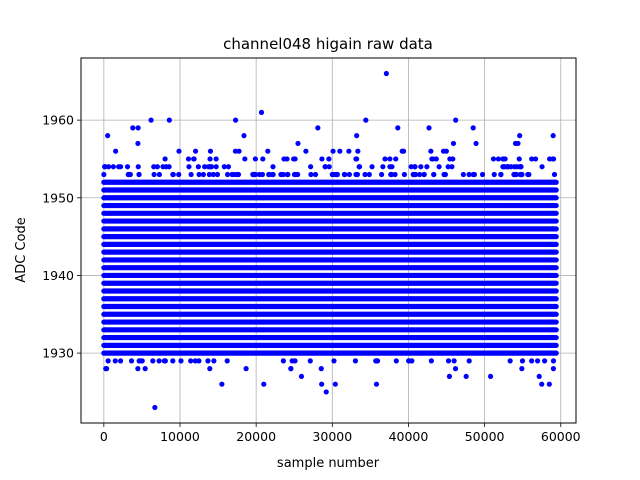  Describe the element at coordinates (104, 436) in the screenshot. I see `x-tick-label: 0` at that location.